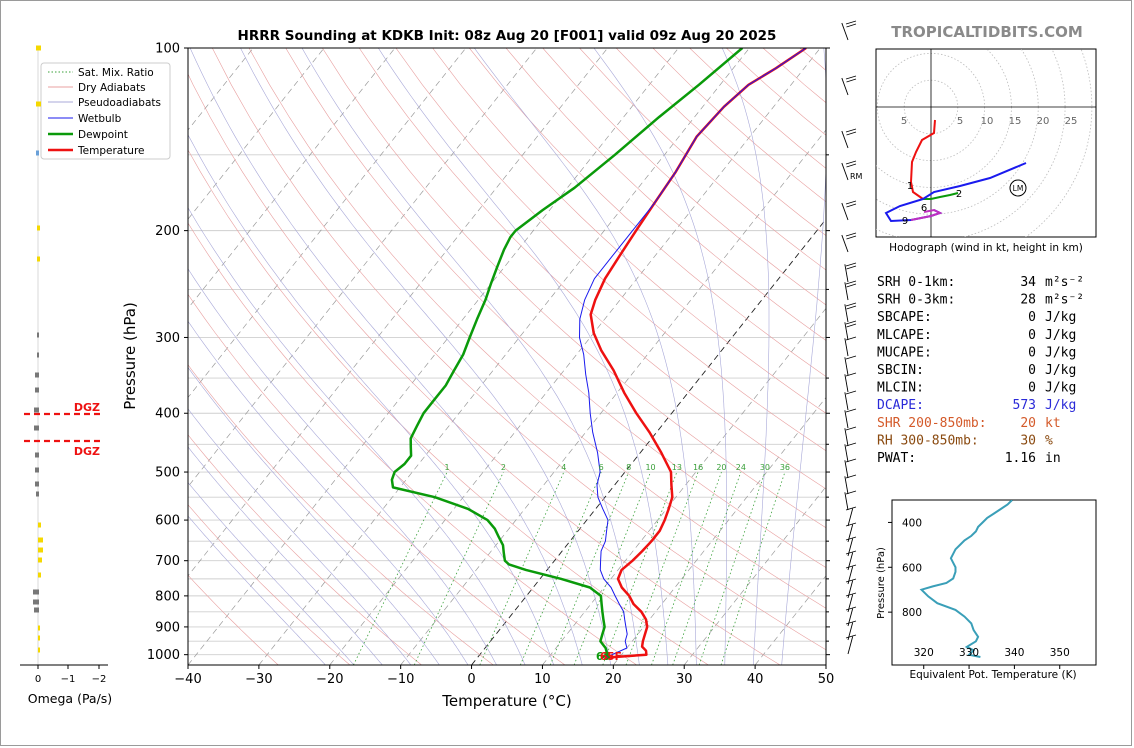  I want to click on legend-label: Temperature, so click(111, 151).